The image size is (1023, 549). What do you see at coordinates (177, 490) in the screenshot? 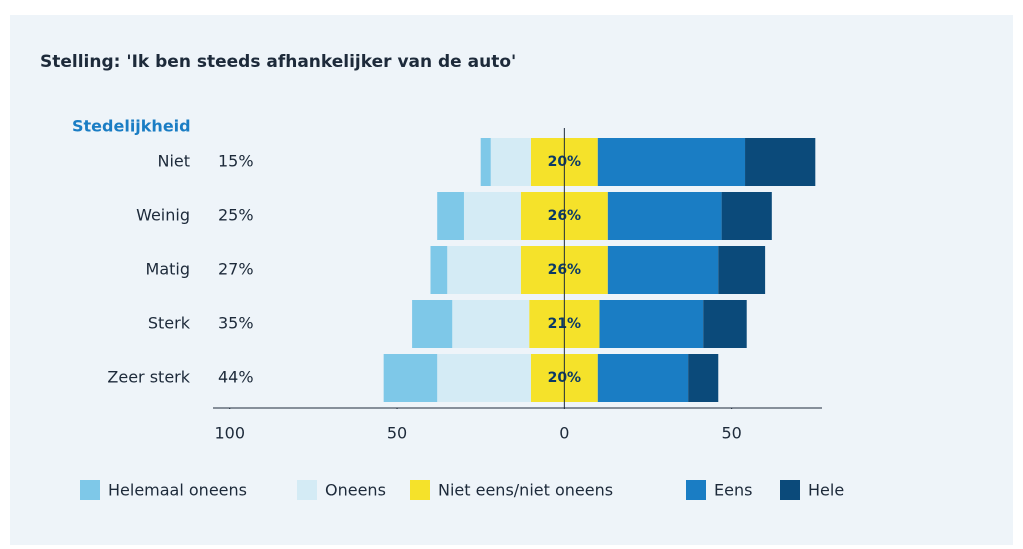
I see `legend-label: Helemaal oneens` at bounding box center [177, 490].